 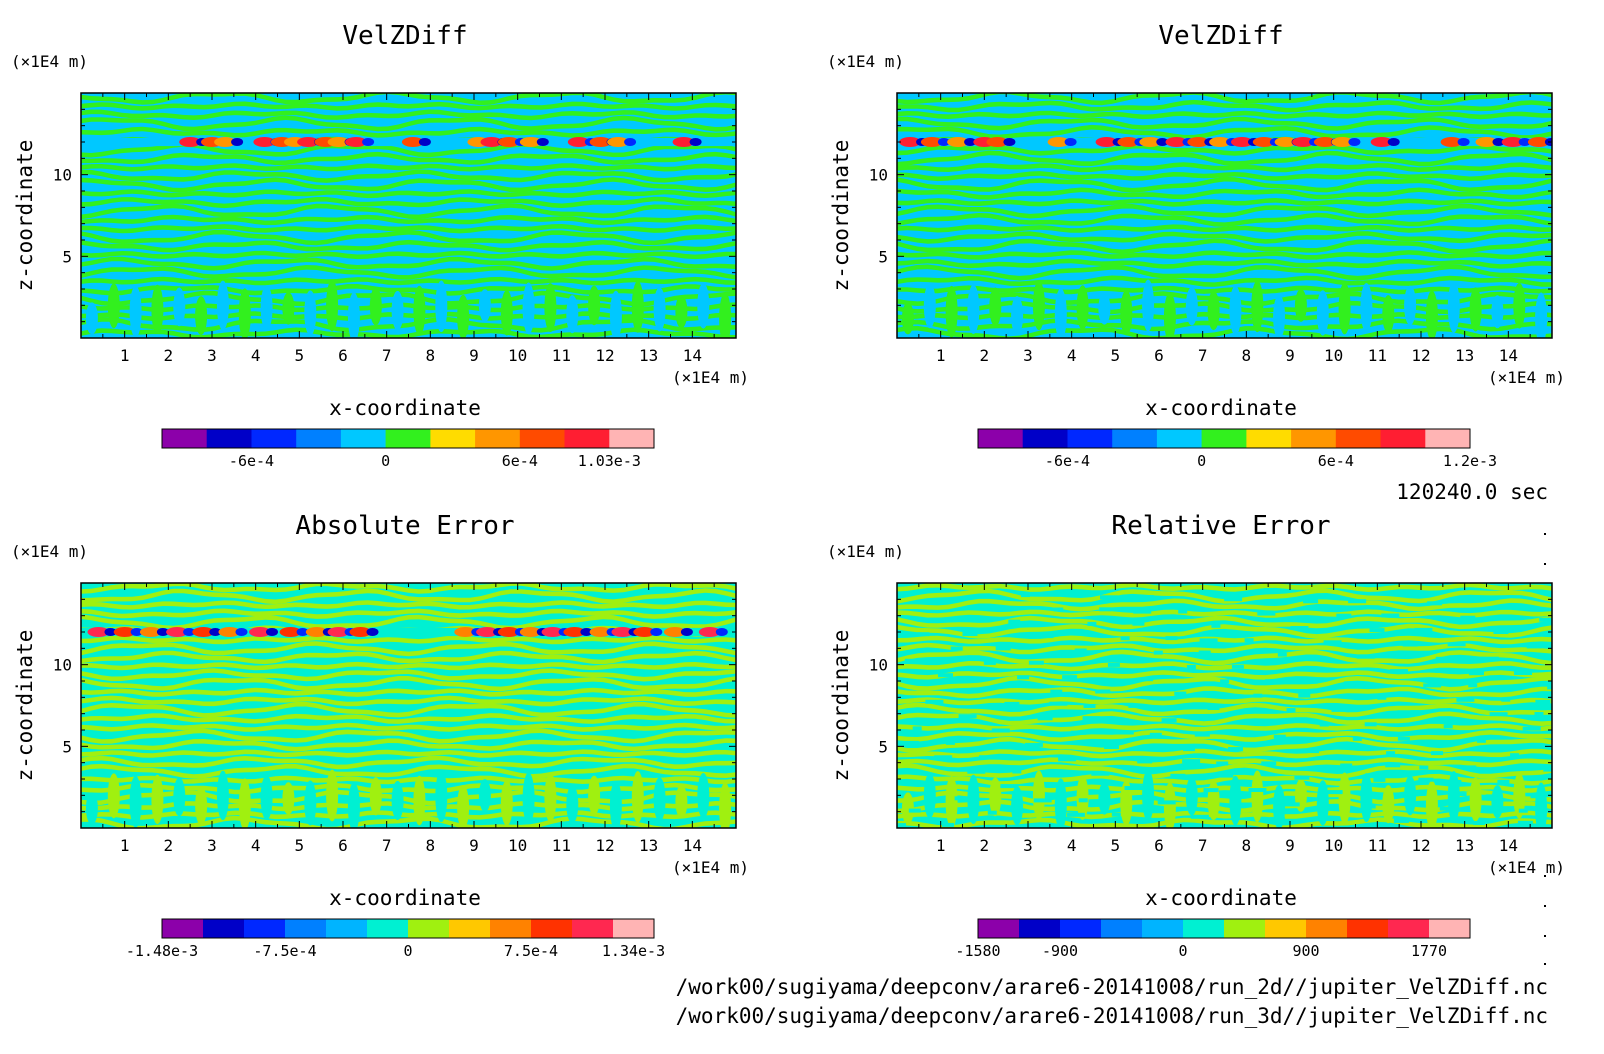 I want to click on x-tick-label: 4, so click(x=256, y=355).